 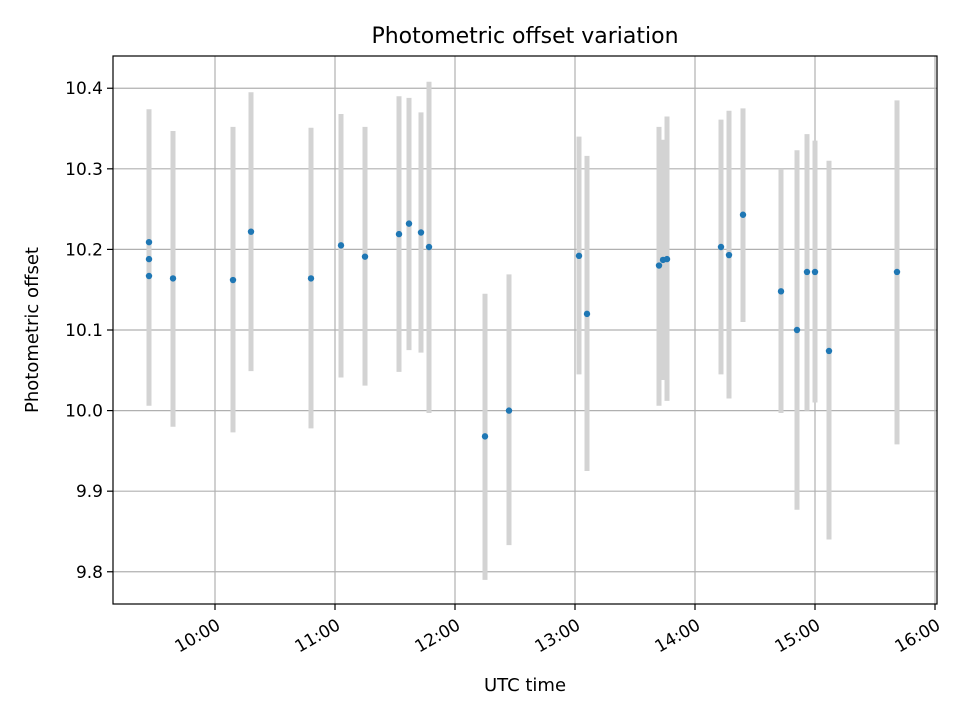 I want to click on y-tick-label: 10.4, so click(x=84, y=89).